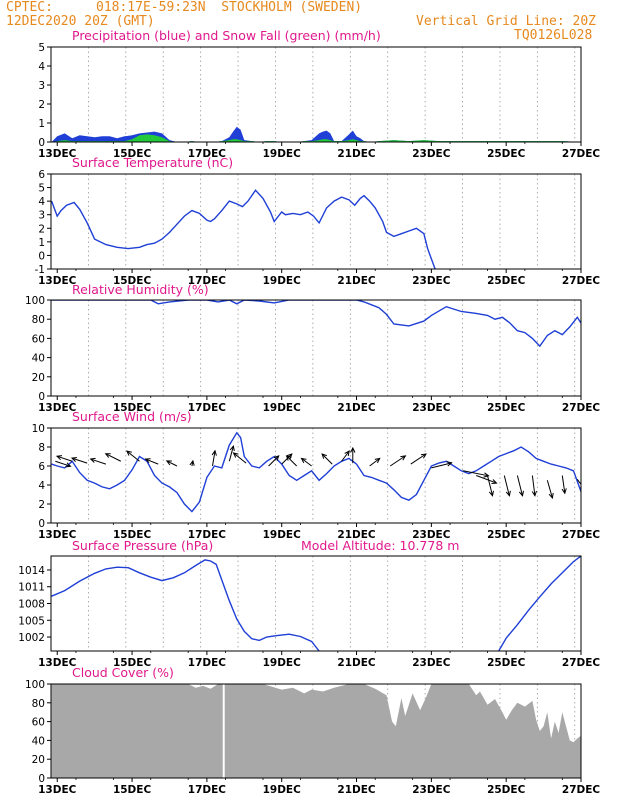 The image size is (618, 800). I want to click on y-tick-label: -1, so click(40, 270).